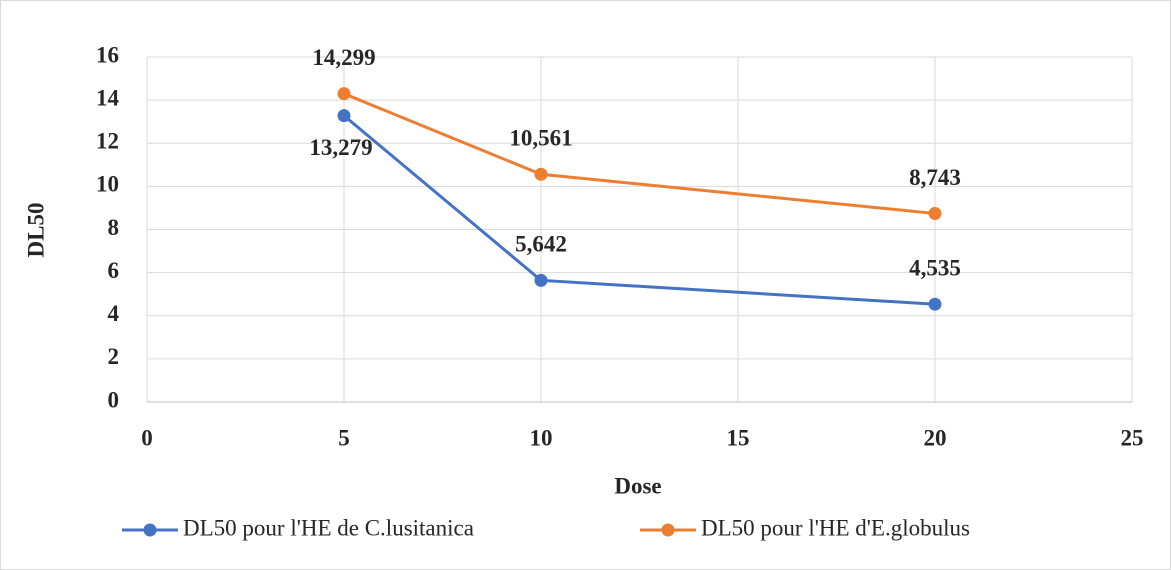  I want to click on y-axis-title: DL50, so click(35, 230).